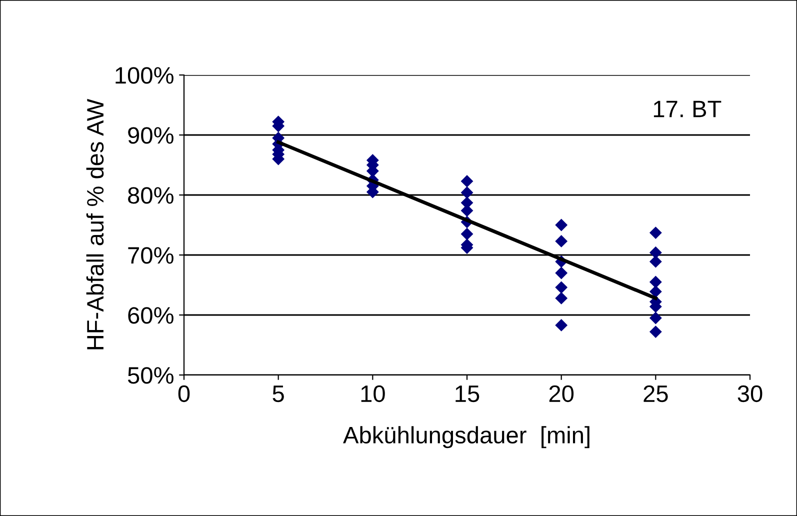 This screenshot has width=797, height=516. What do you see at coordinates (151, 195) in the screenshot?
I see `y-tick-label: 80%` at bounding box center [151, 195].